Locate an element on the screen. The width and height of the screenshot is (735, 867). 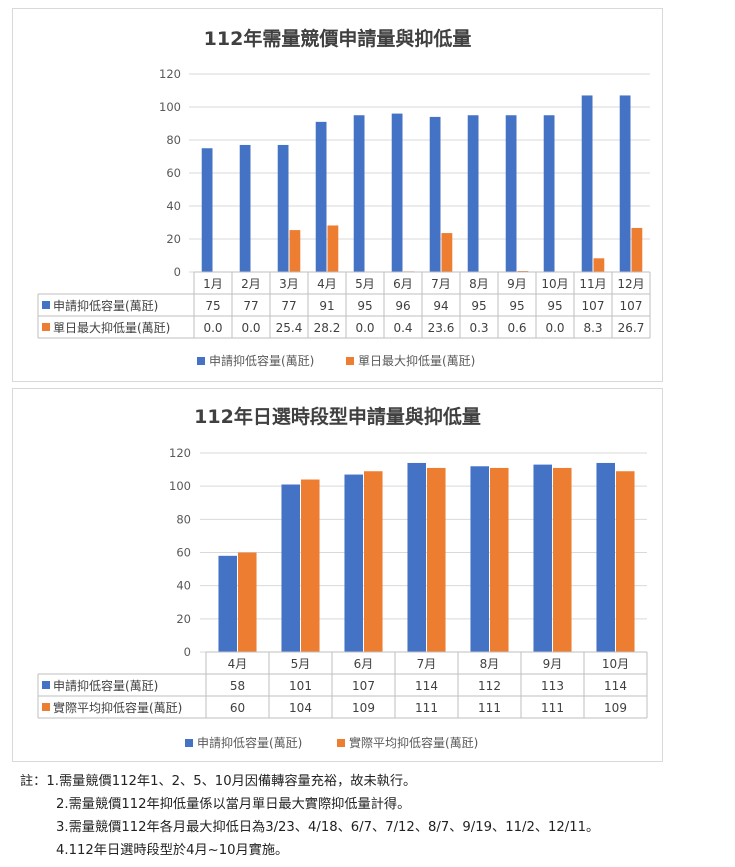
chart-title: 112年需量競價申請量與抑低量 is located at coordinates (338, 38).